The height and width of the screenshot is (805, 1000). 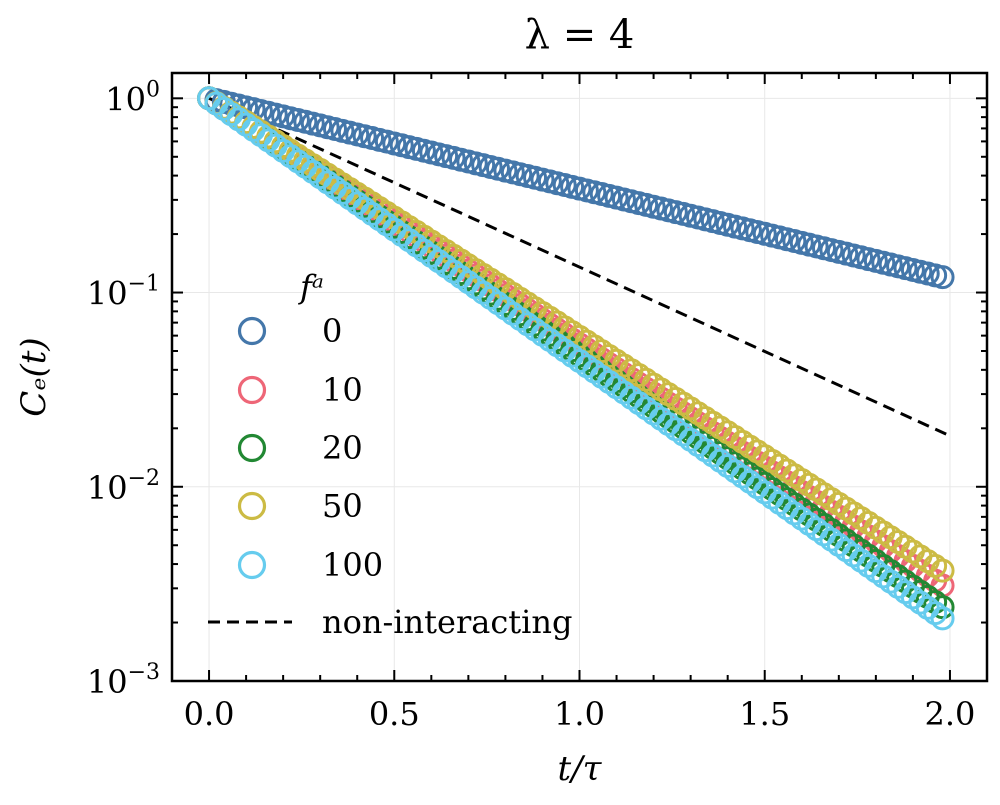 What do you see at coordinates (300, 506) in the screenshot?
I see `legend-item: 50` at bounding box center [300, 506].